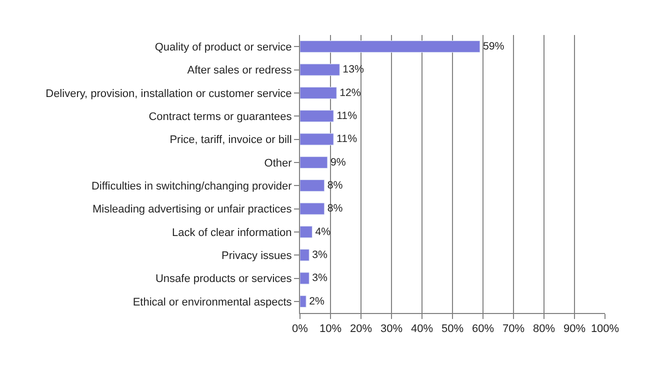  What do you see at coordinates (220, 116) in the screenshot?
I see `y-tick-label: Contract terms or guarantees` at bounding box center [220, 116].